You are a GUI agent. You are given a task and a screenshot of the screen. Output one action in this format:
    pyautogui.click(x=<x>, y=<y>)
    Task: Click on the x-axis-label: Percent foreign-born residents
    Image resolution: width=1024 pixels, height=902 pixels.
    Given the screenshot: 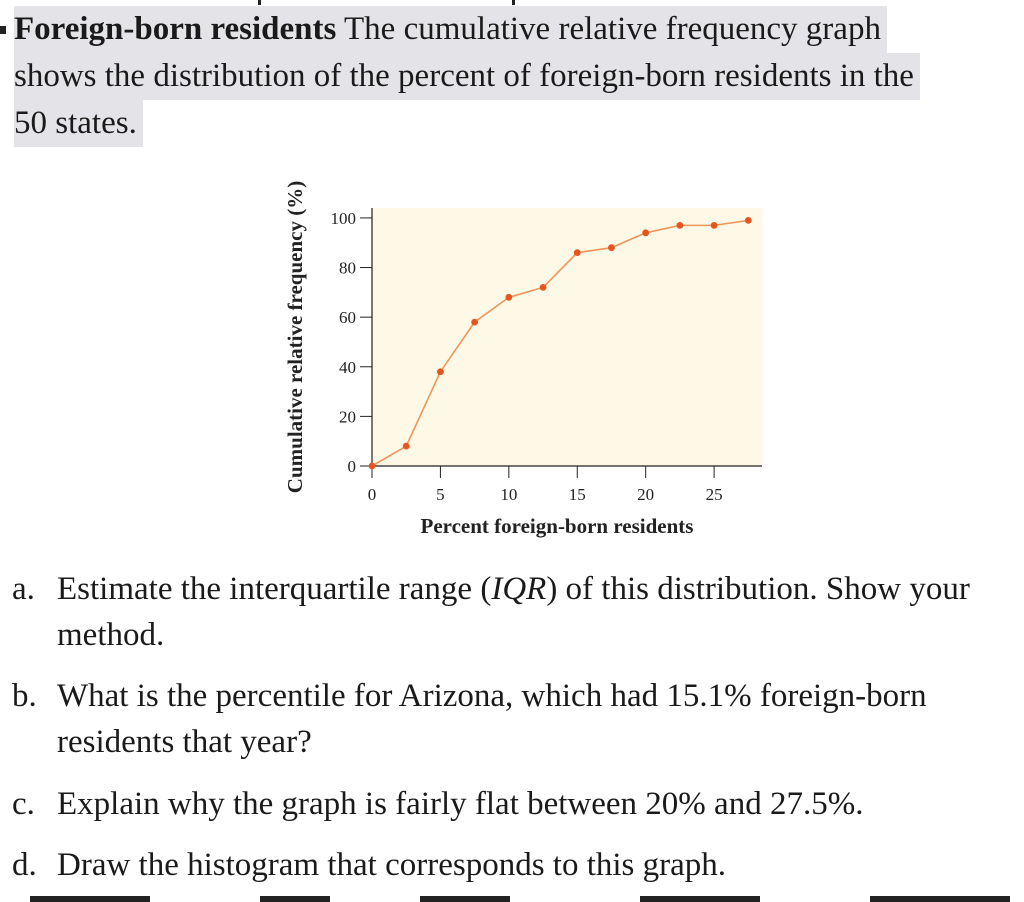 What is the action you would take?
    pyautogui.click(x=557, y=526)
    